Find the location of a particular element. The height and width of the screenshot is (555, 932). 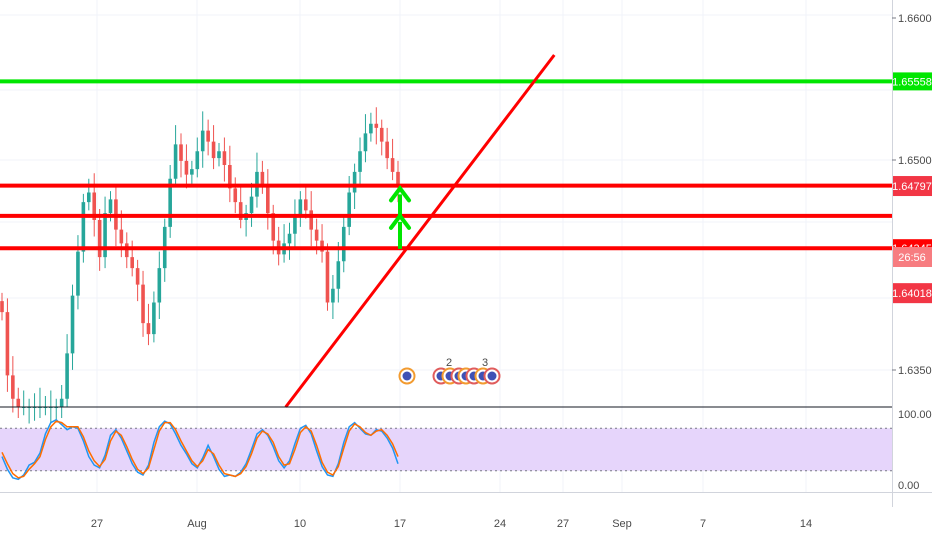

x-tick-label: 14 is located at coordinates (806, 524).